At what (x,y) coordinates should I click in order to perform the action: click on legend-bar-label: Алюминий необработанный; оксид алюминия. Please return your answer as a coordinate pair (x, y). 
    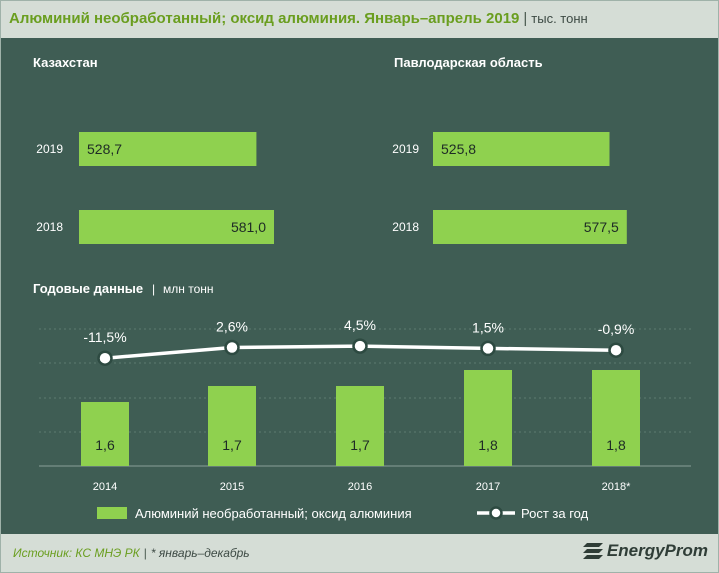
    Looking at the image, I should click on (273, 513).